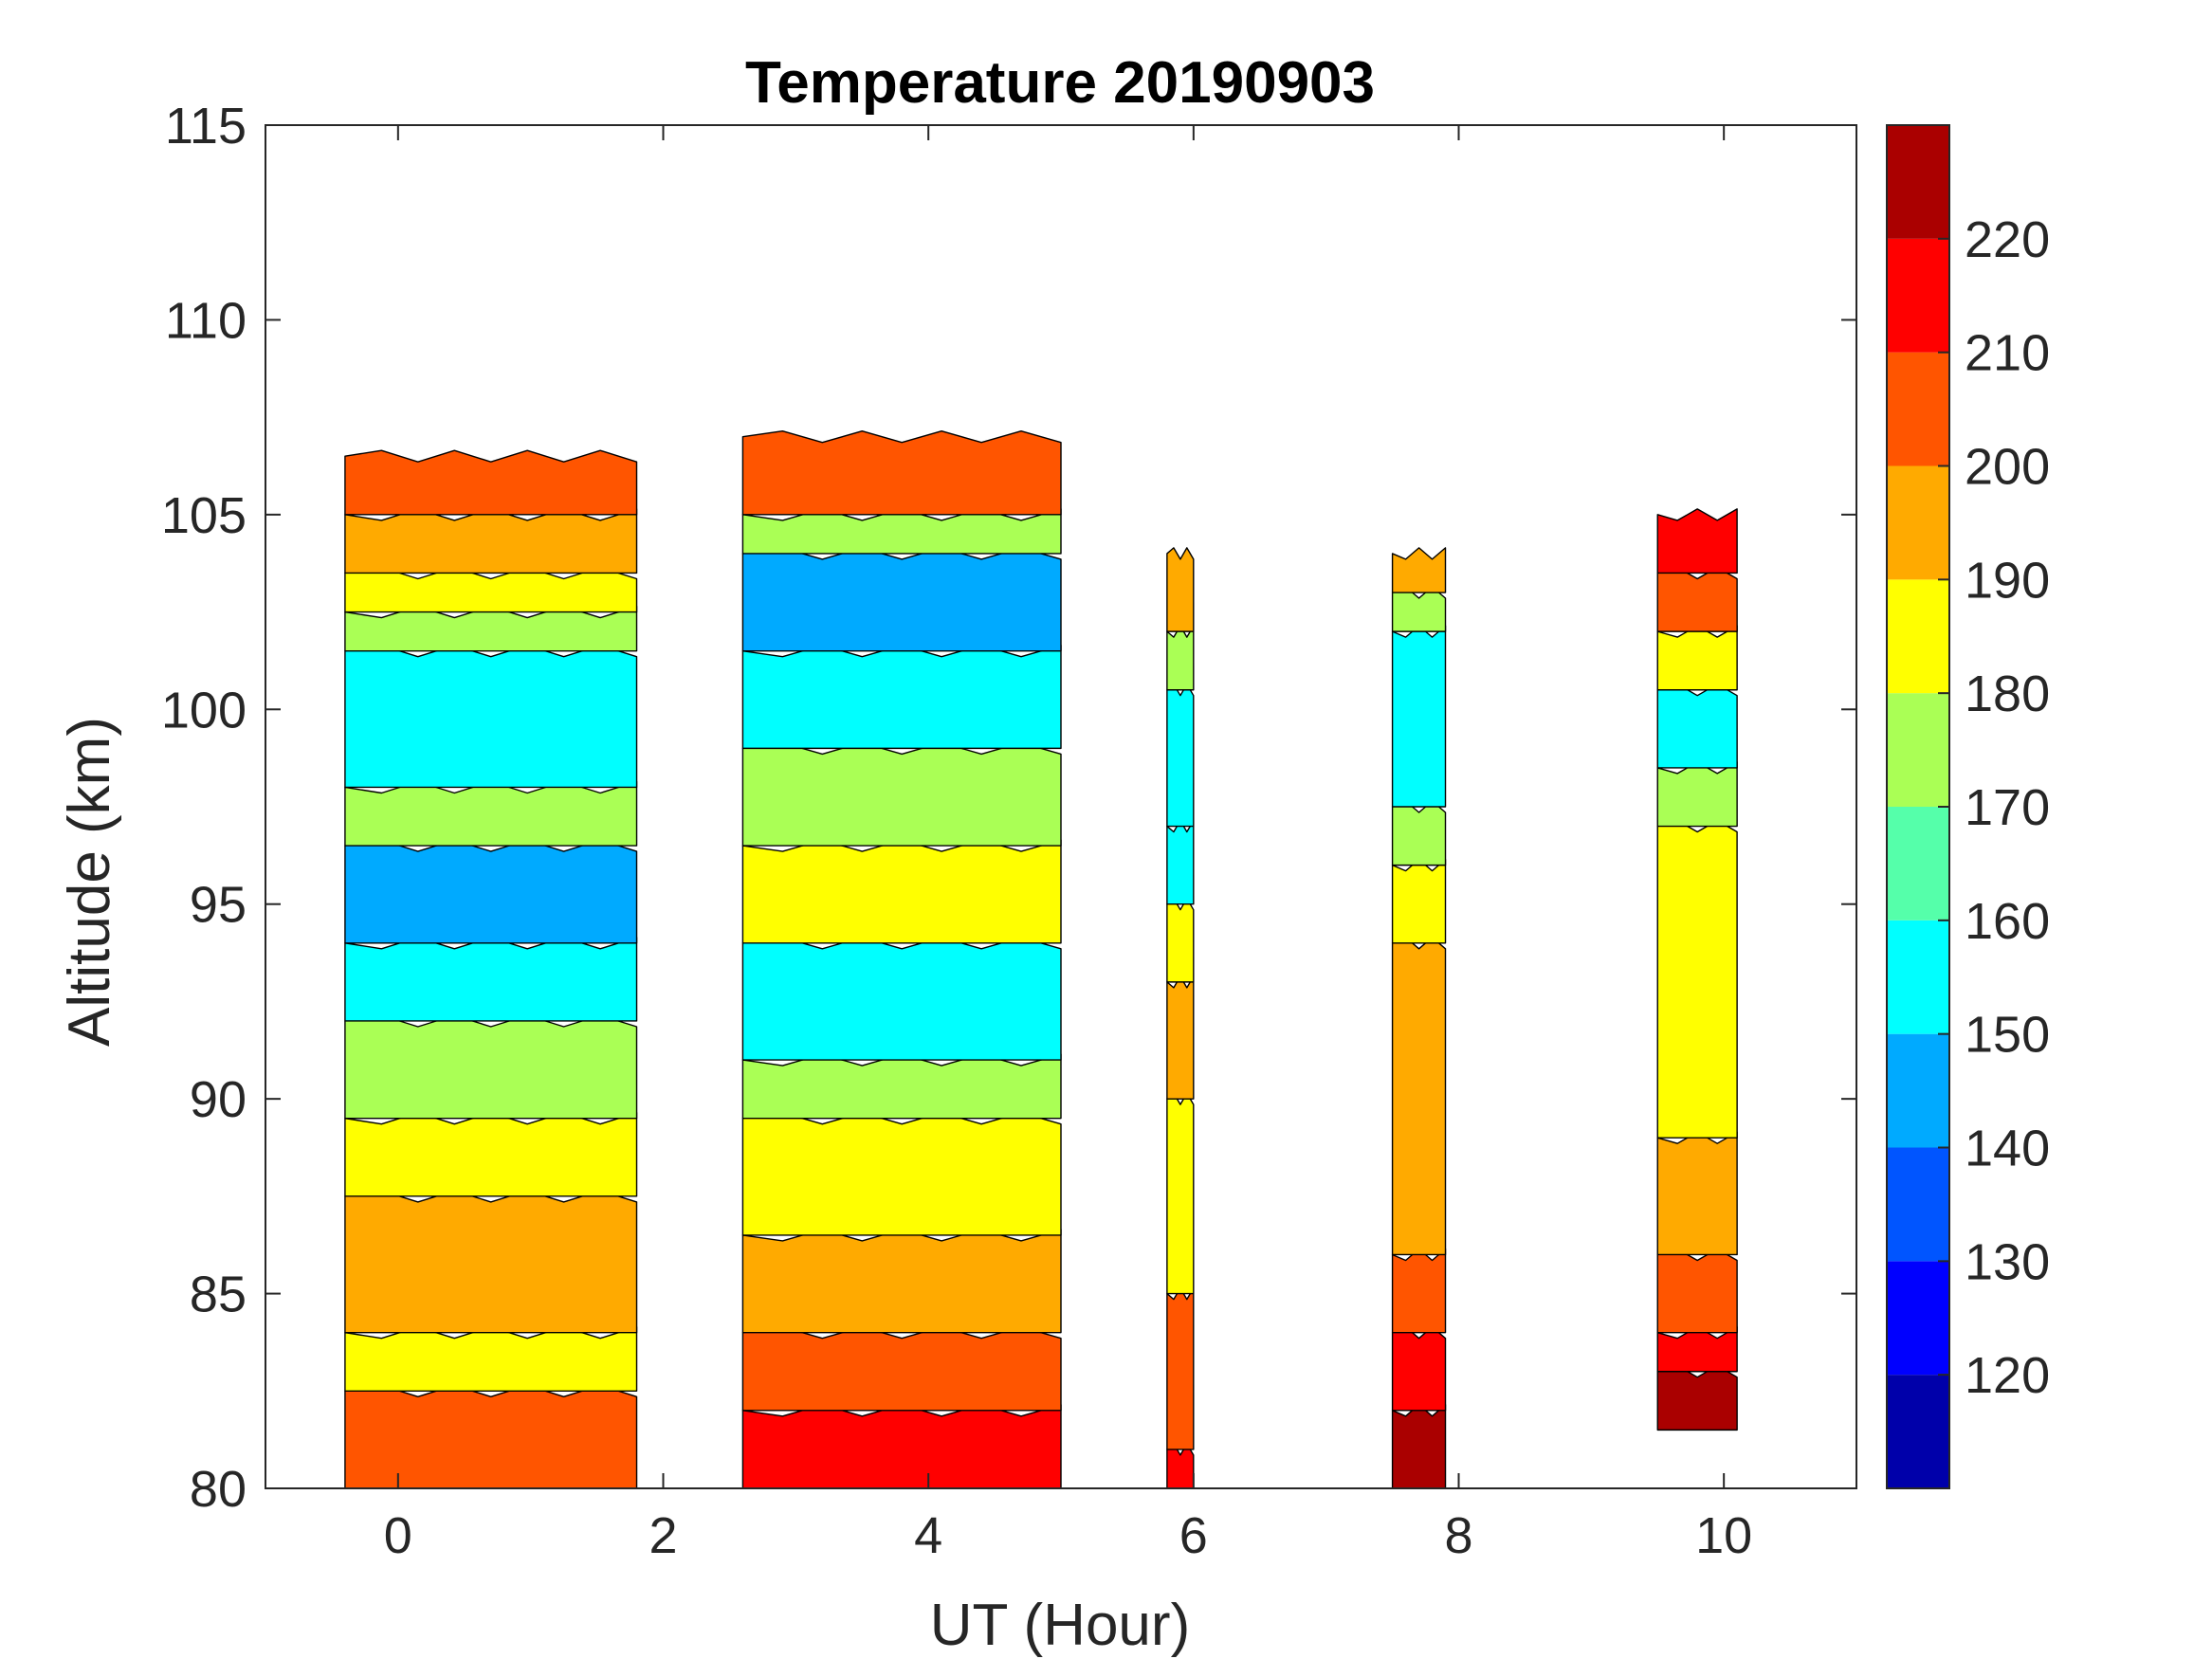 The height and width of the screenshot is (1659, 2212). I want to click on x-tick-label: 0, so click(398, 1535).